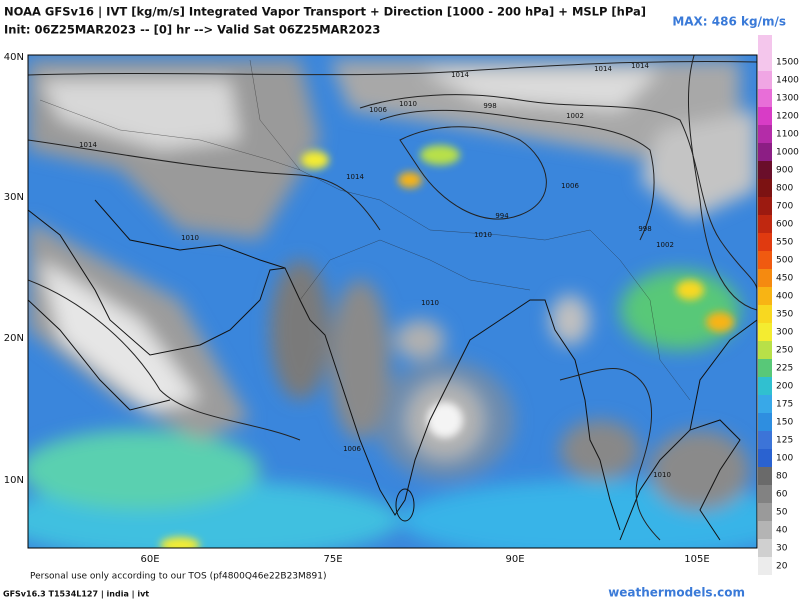  Describe the element at coordinates (782, 495) in the screenshot. I see `colorbar-label: 60` at that location.